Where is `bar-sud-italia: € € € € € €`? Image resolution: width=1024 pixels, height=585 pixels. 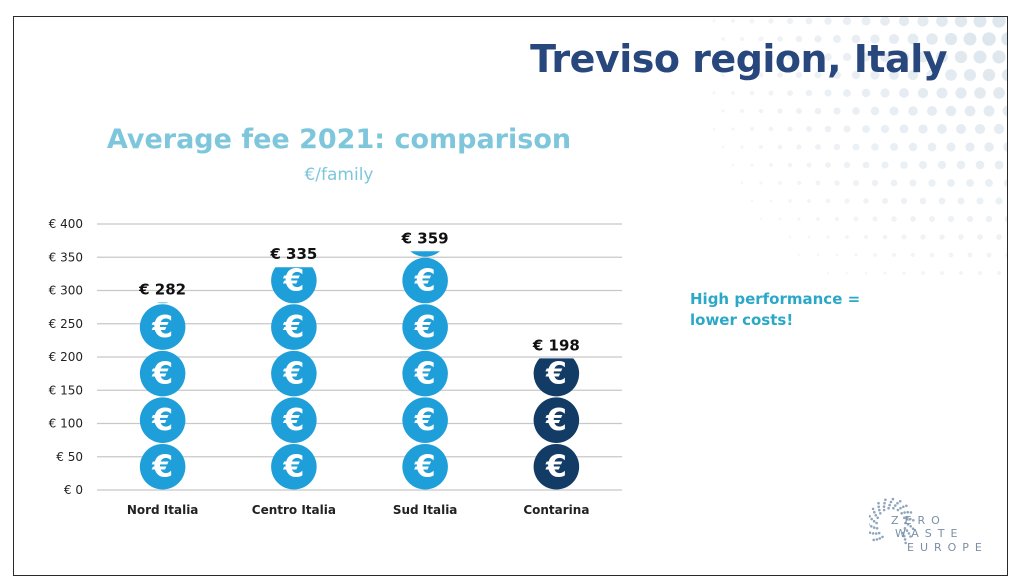
bar-sud-italia: € € € € € € is located at coordinates (425, 353).